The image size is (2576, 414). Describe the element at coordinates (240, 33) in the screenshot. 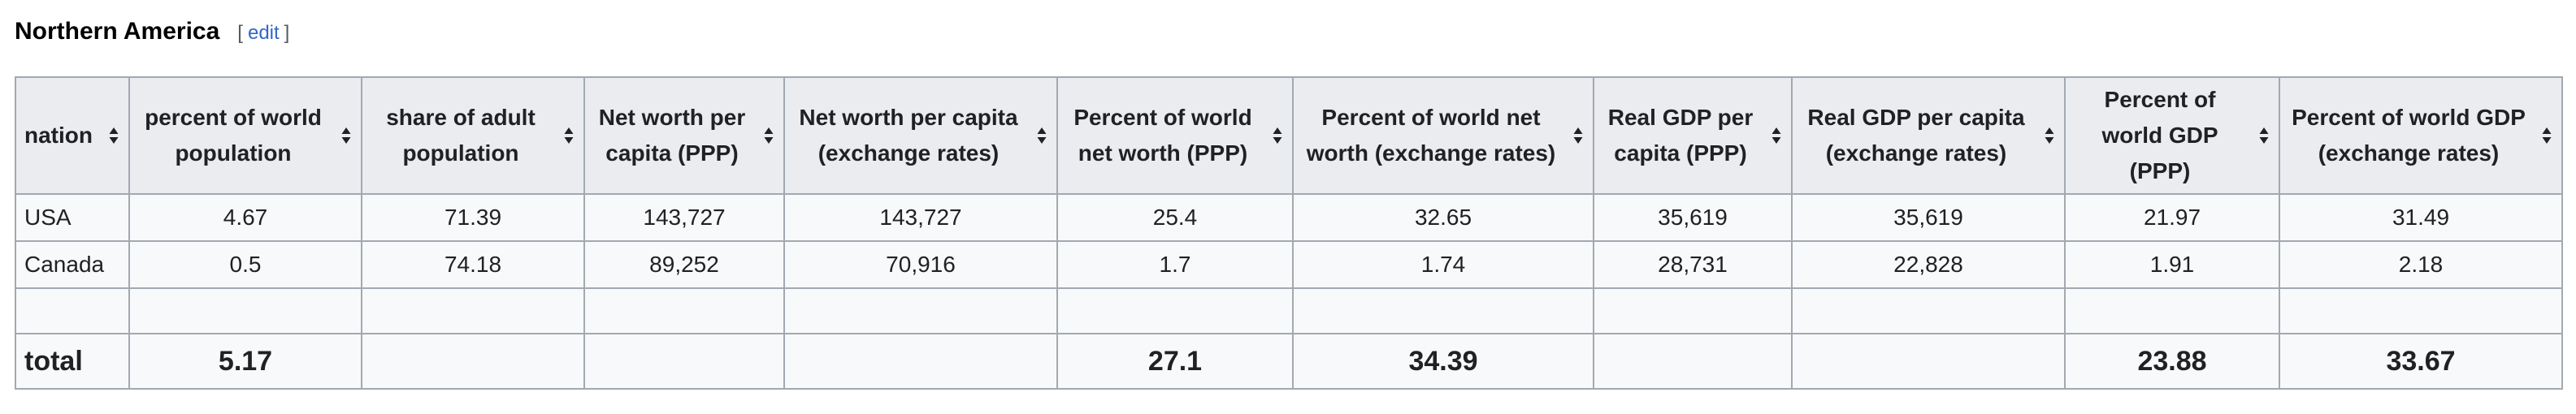

I see `edit-bracket-open: [` at that location.